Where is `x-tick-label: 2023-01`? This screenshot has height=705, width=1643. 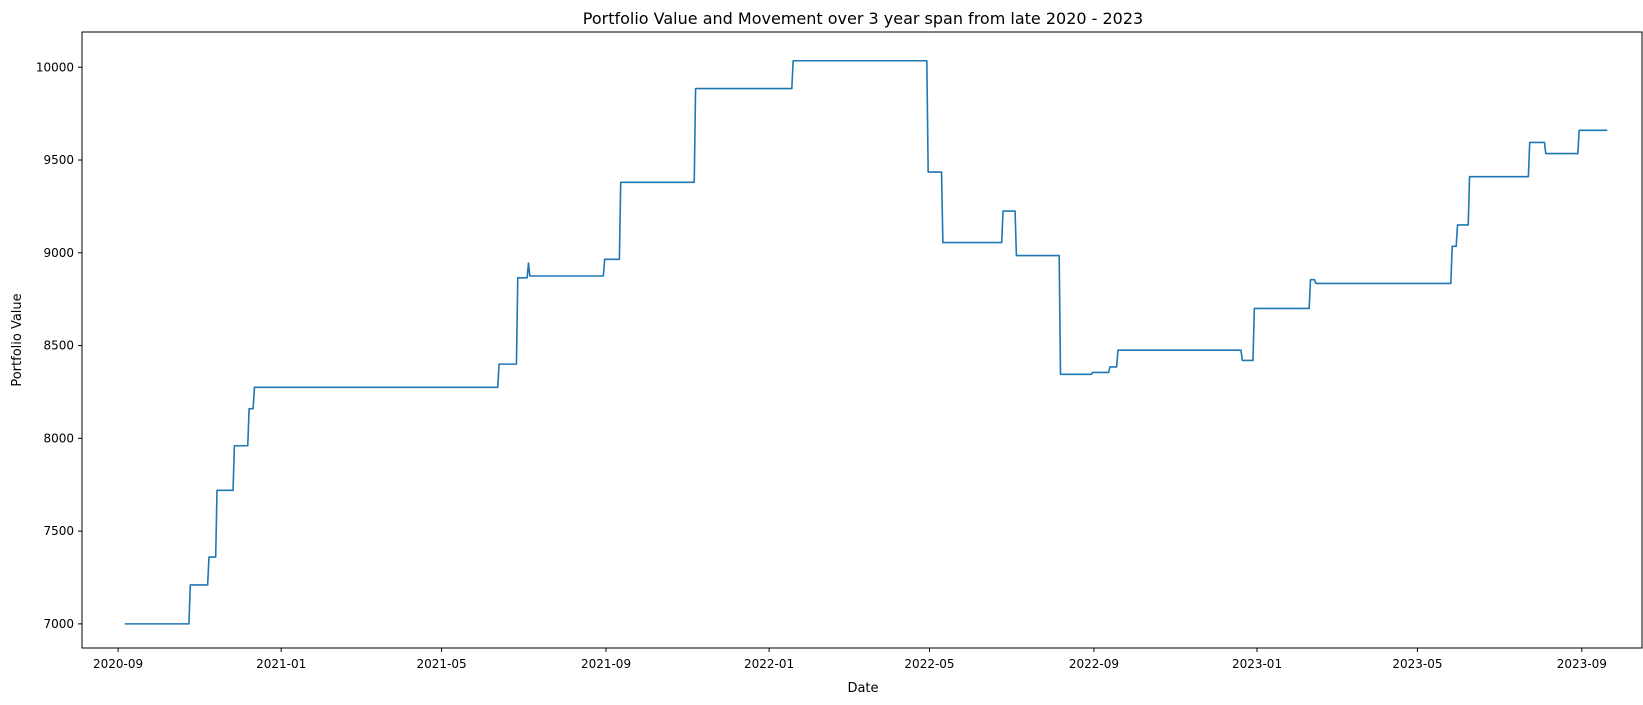
x-tick-label: 2023-01 is located at coordinates (1257, 664).